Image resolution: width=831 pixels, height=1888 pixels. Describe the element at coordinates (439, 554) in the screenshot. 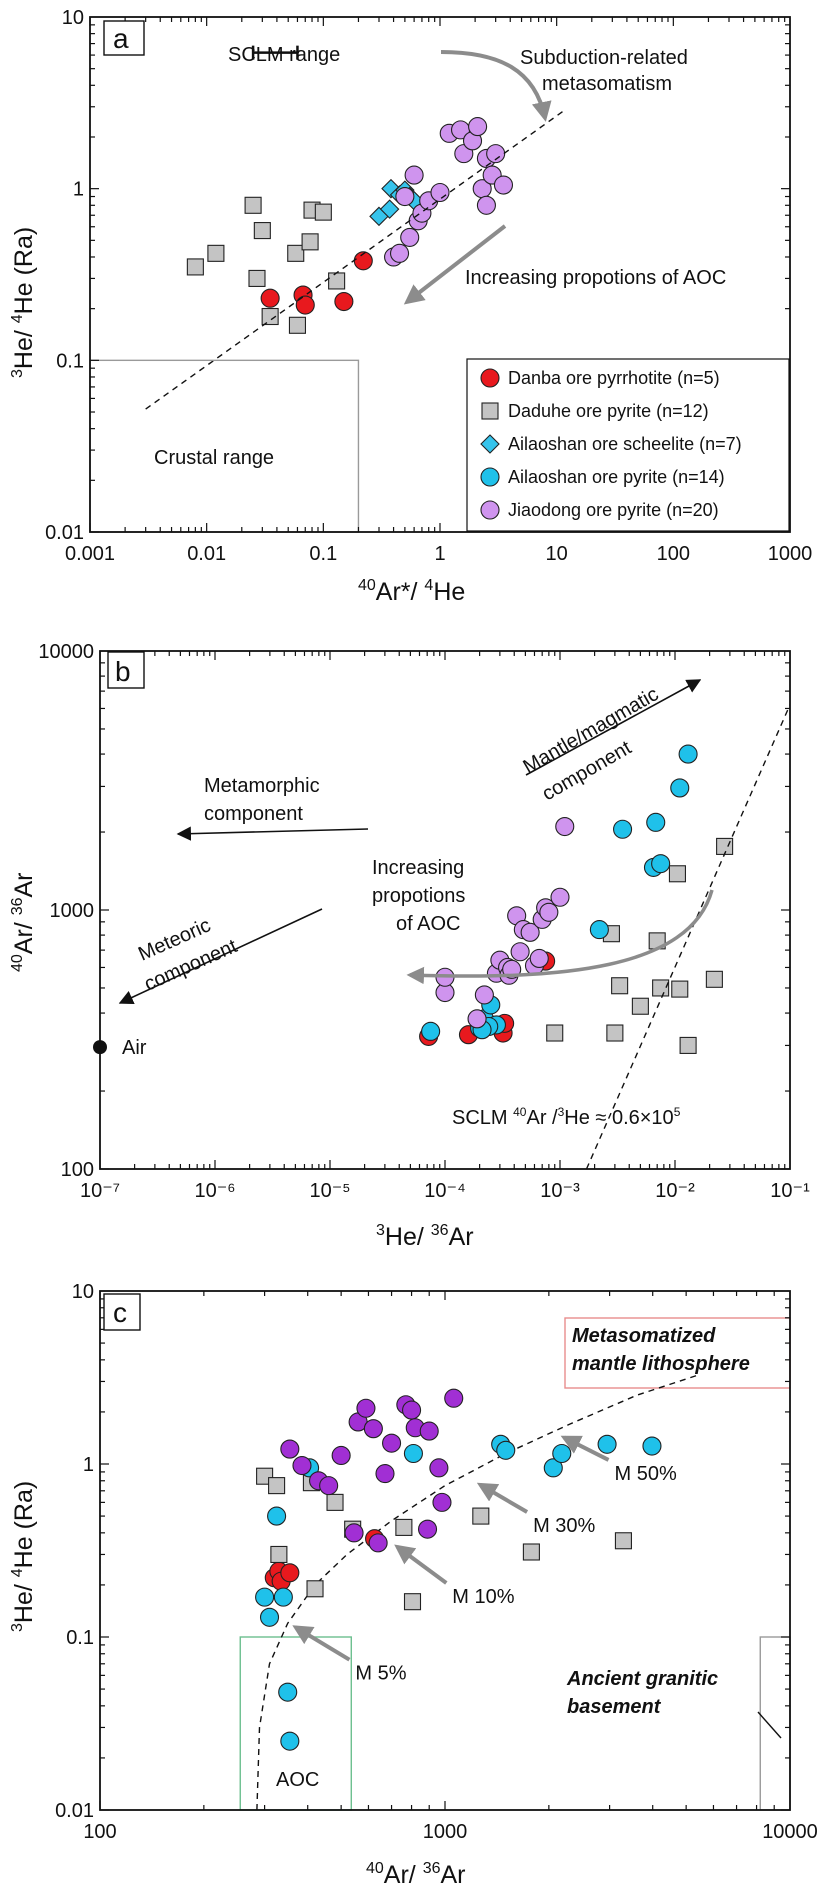

I see `x-tick-label: 1` at that location.